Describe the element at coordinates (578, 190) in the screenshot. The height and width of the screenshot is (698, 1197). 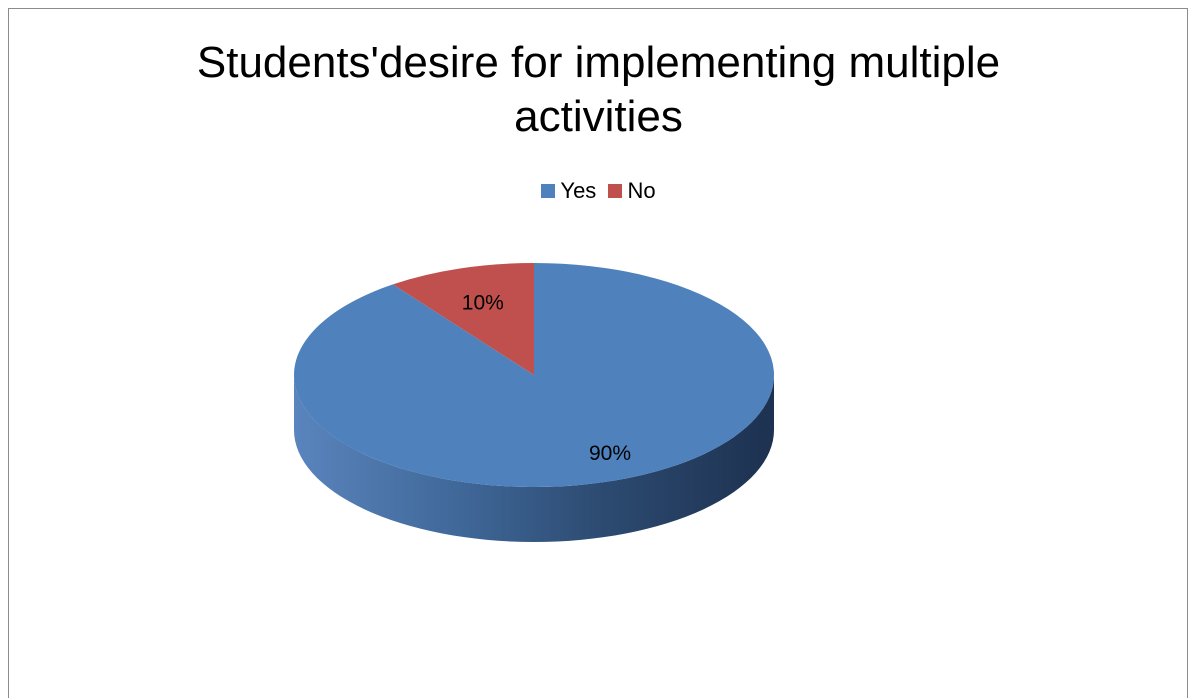
I see `legend-label-yes: Yes` at that location.